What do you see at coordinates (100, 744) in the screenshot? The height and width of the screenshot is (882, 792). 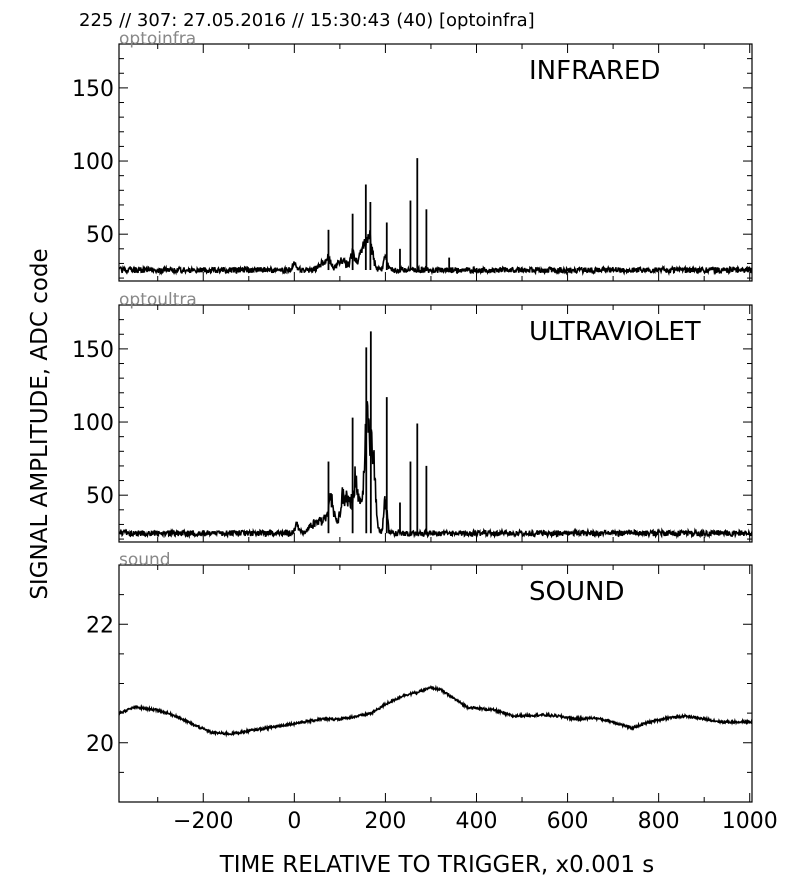 I see `y-tick-label: 20` at bounding box center [100, 744].